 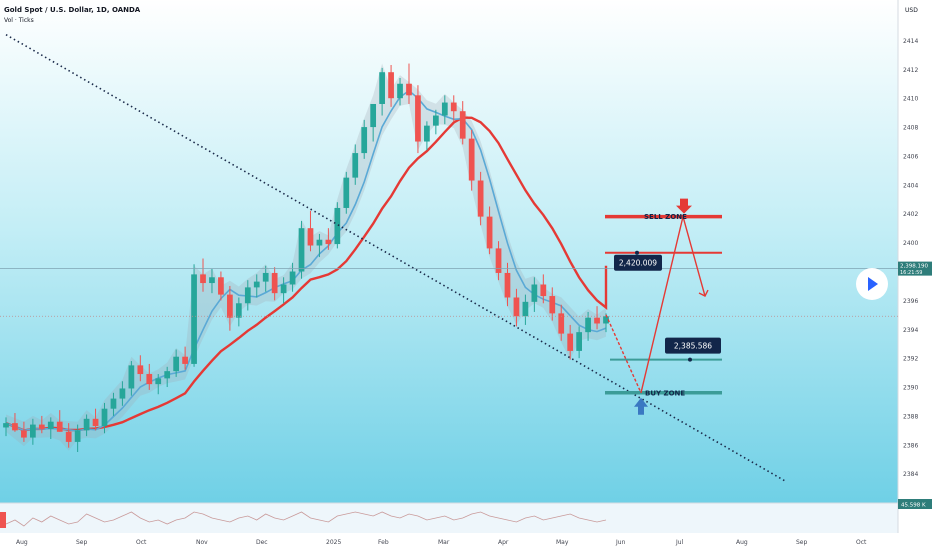 I want to click on price-callout-text: 2,385.586, so click(x=693, y=346).